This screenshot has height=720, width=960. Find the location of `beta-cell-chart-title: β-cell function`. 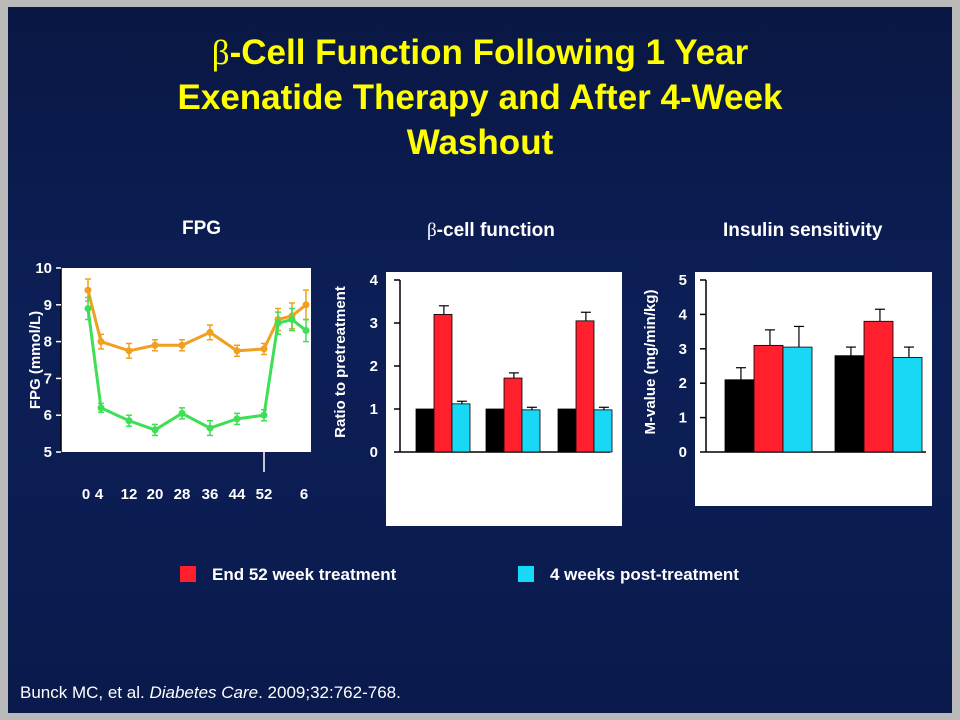

beta-cell-chart-title: β-cell function is located at coordinates (491, 230).